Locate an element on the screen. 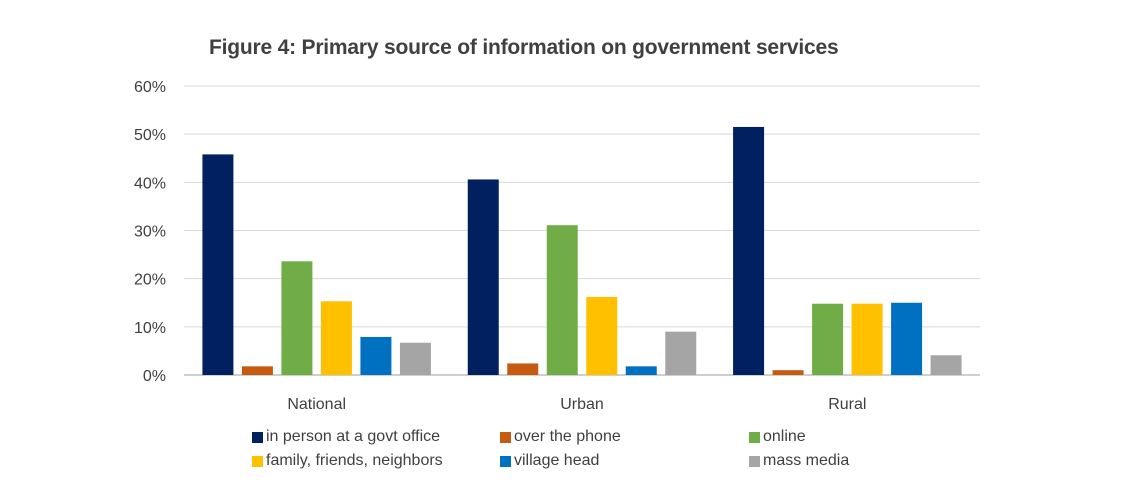 The width and height of the screenshot is (1140, 500). legend-label: family, friends, neighbors is located at coordinates (354, 460).